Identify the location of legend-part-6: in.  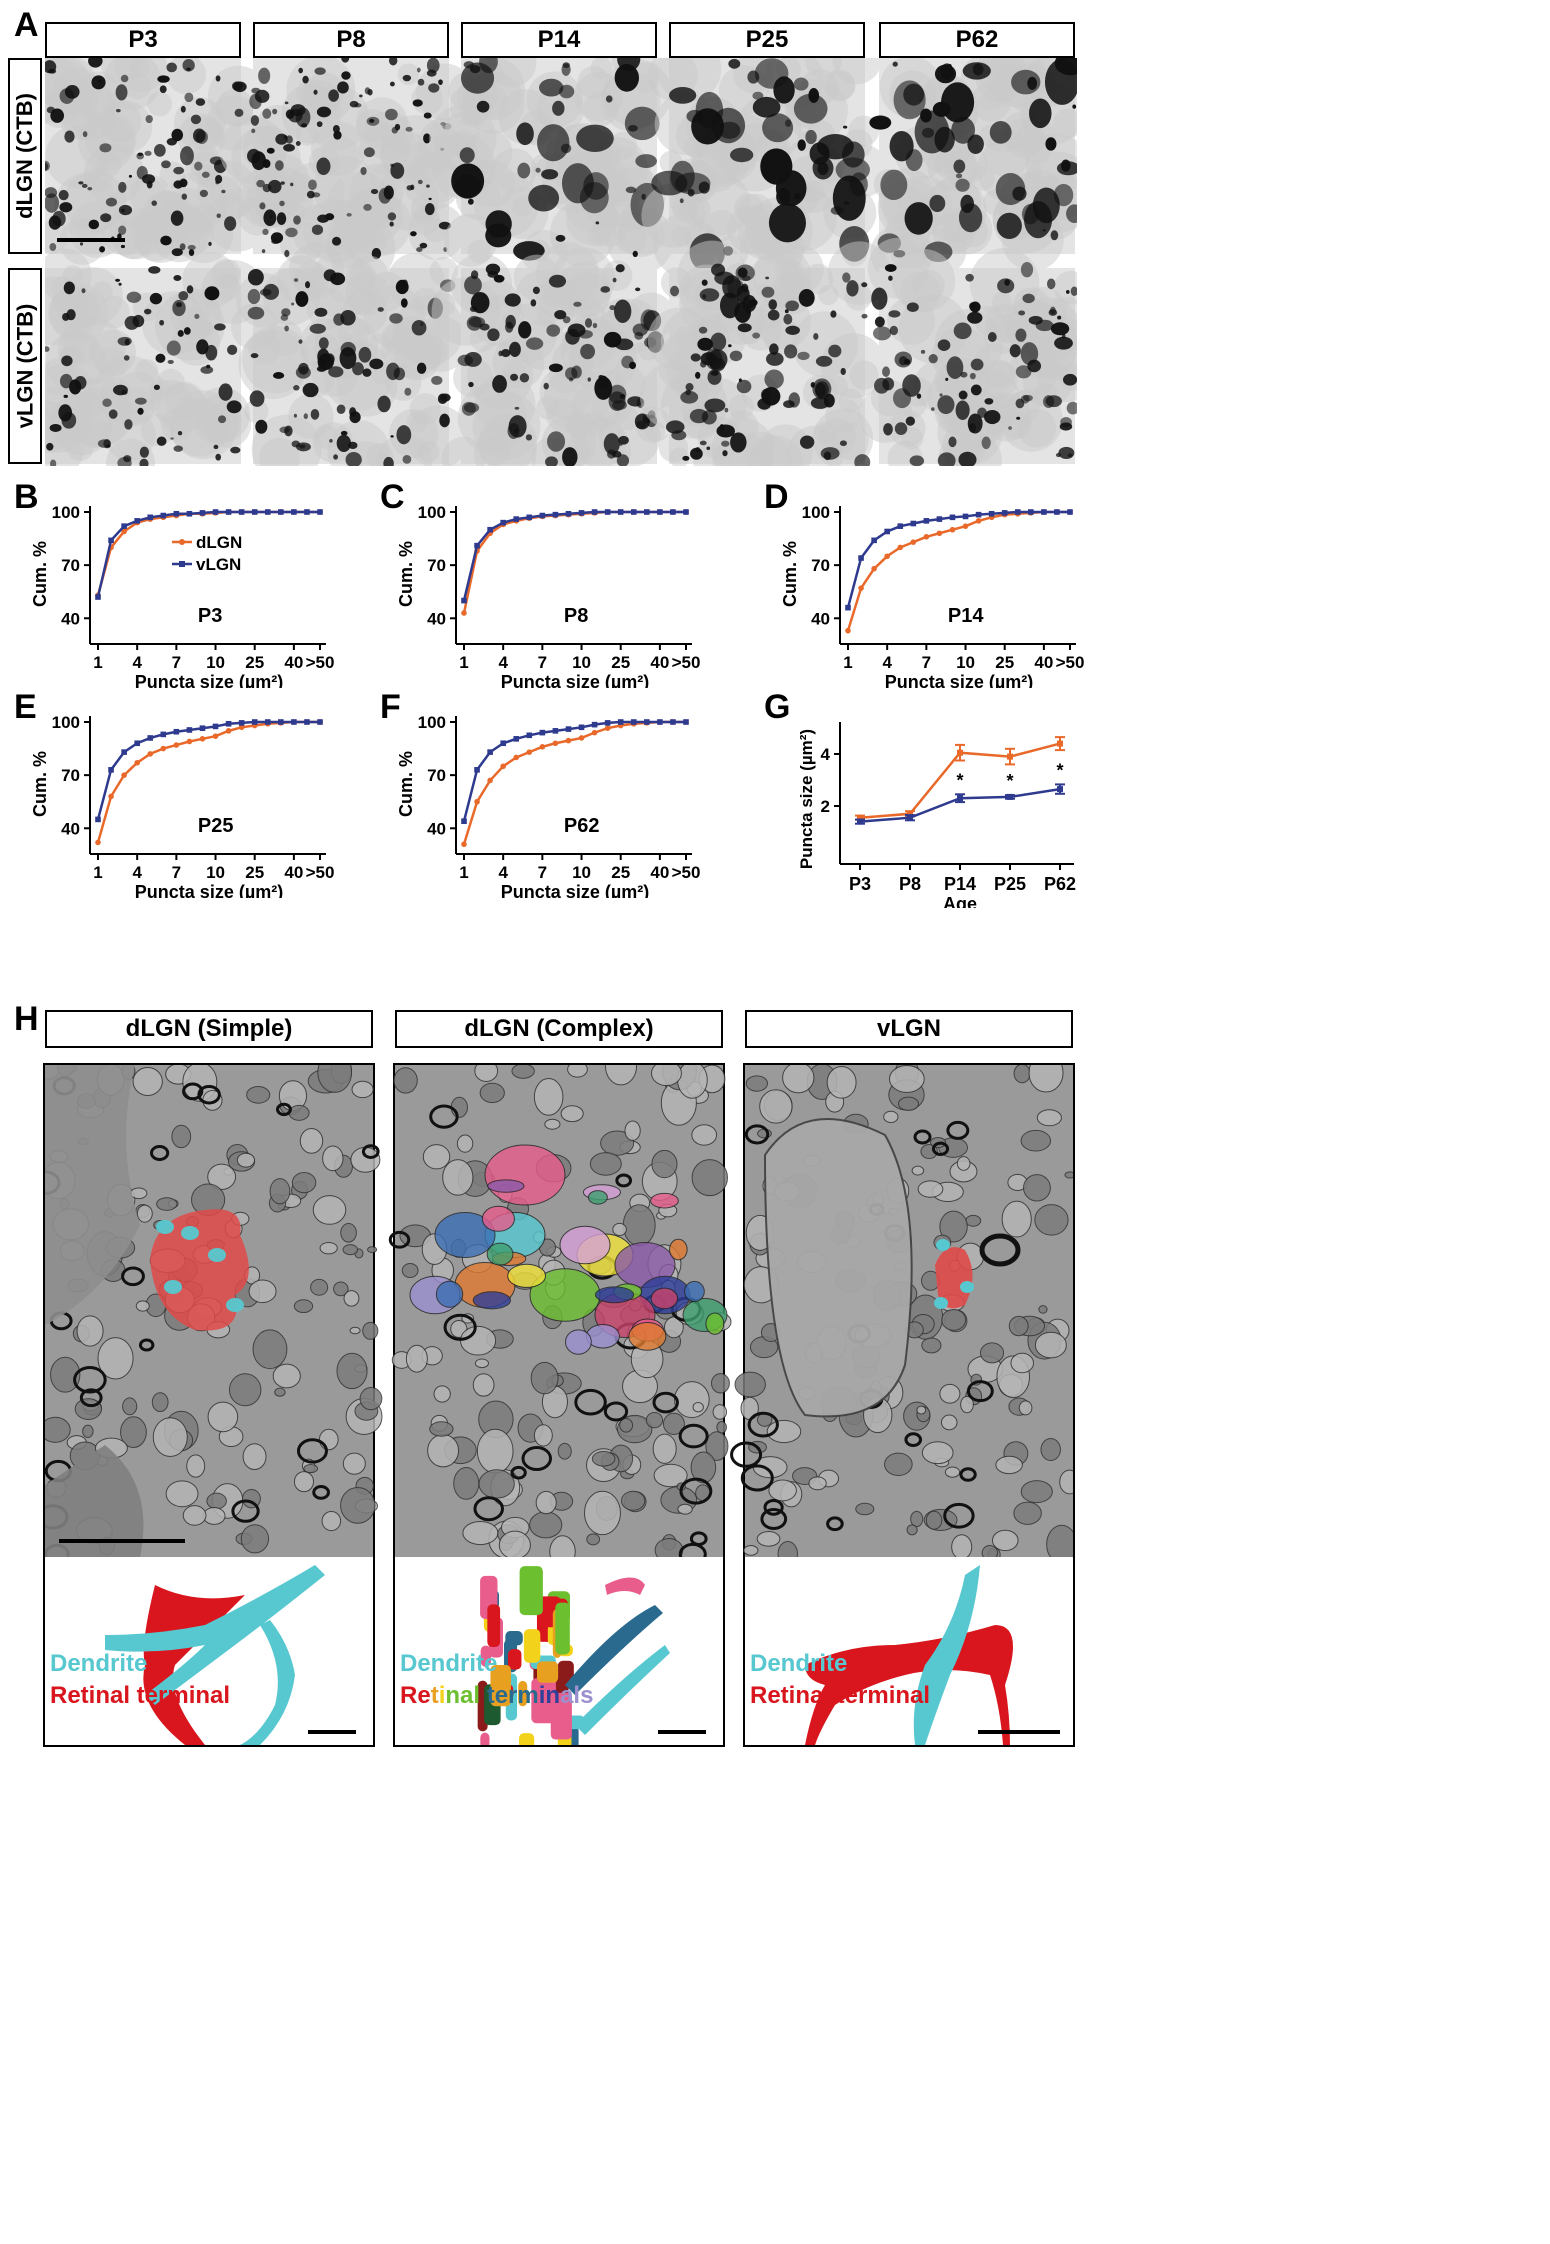
(549, 1695).